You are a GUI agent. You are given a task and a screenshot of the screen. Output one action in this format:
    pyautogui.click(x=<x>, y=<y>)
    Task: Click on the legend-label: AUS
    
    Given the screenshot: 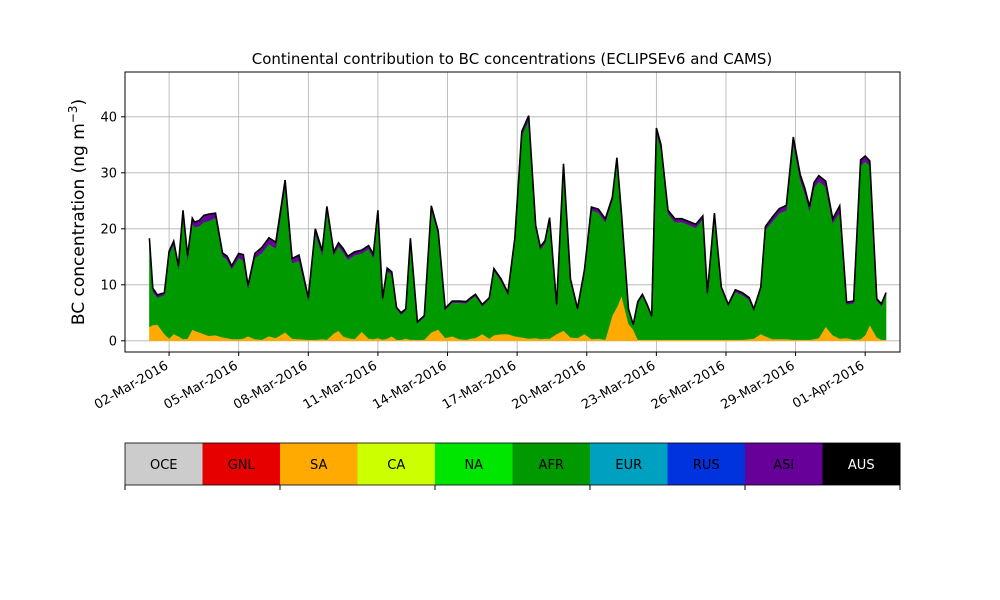 What is the action you would take?
    pyautogui.click(x=861, y=465)
    